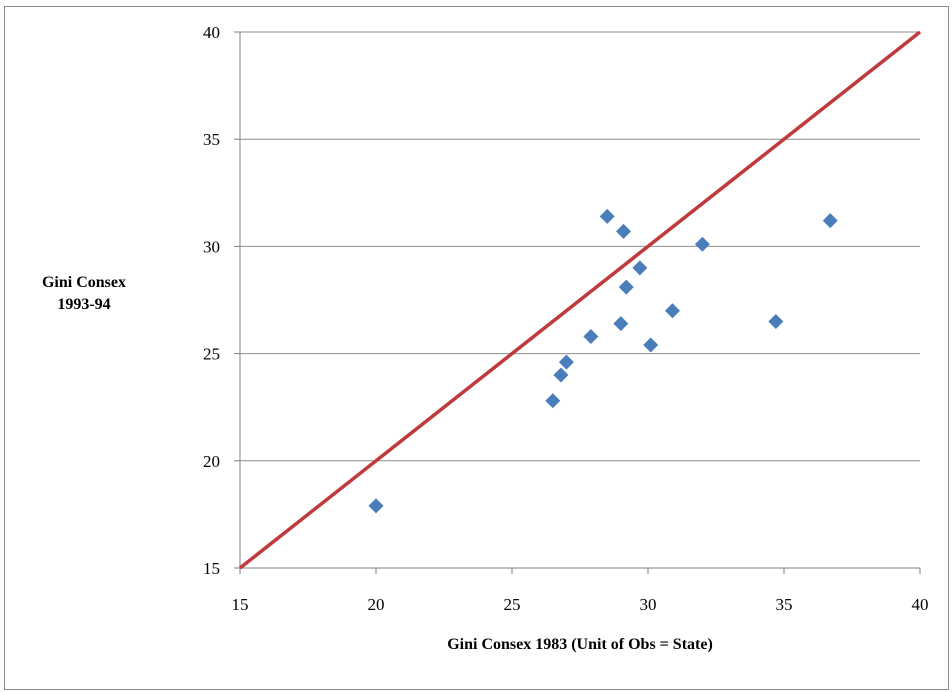 The width and height of the screenshot is (952, 692). What do you see at coordinates (580, 604) in the screenshot?
I see `x-tick-labels: 15 20 25 30 35 40` at bounding box center [580, 604].